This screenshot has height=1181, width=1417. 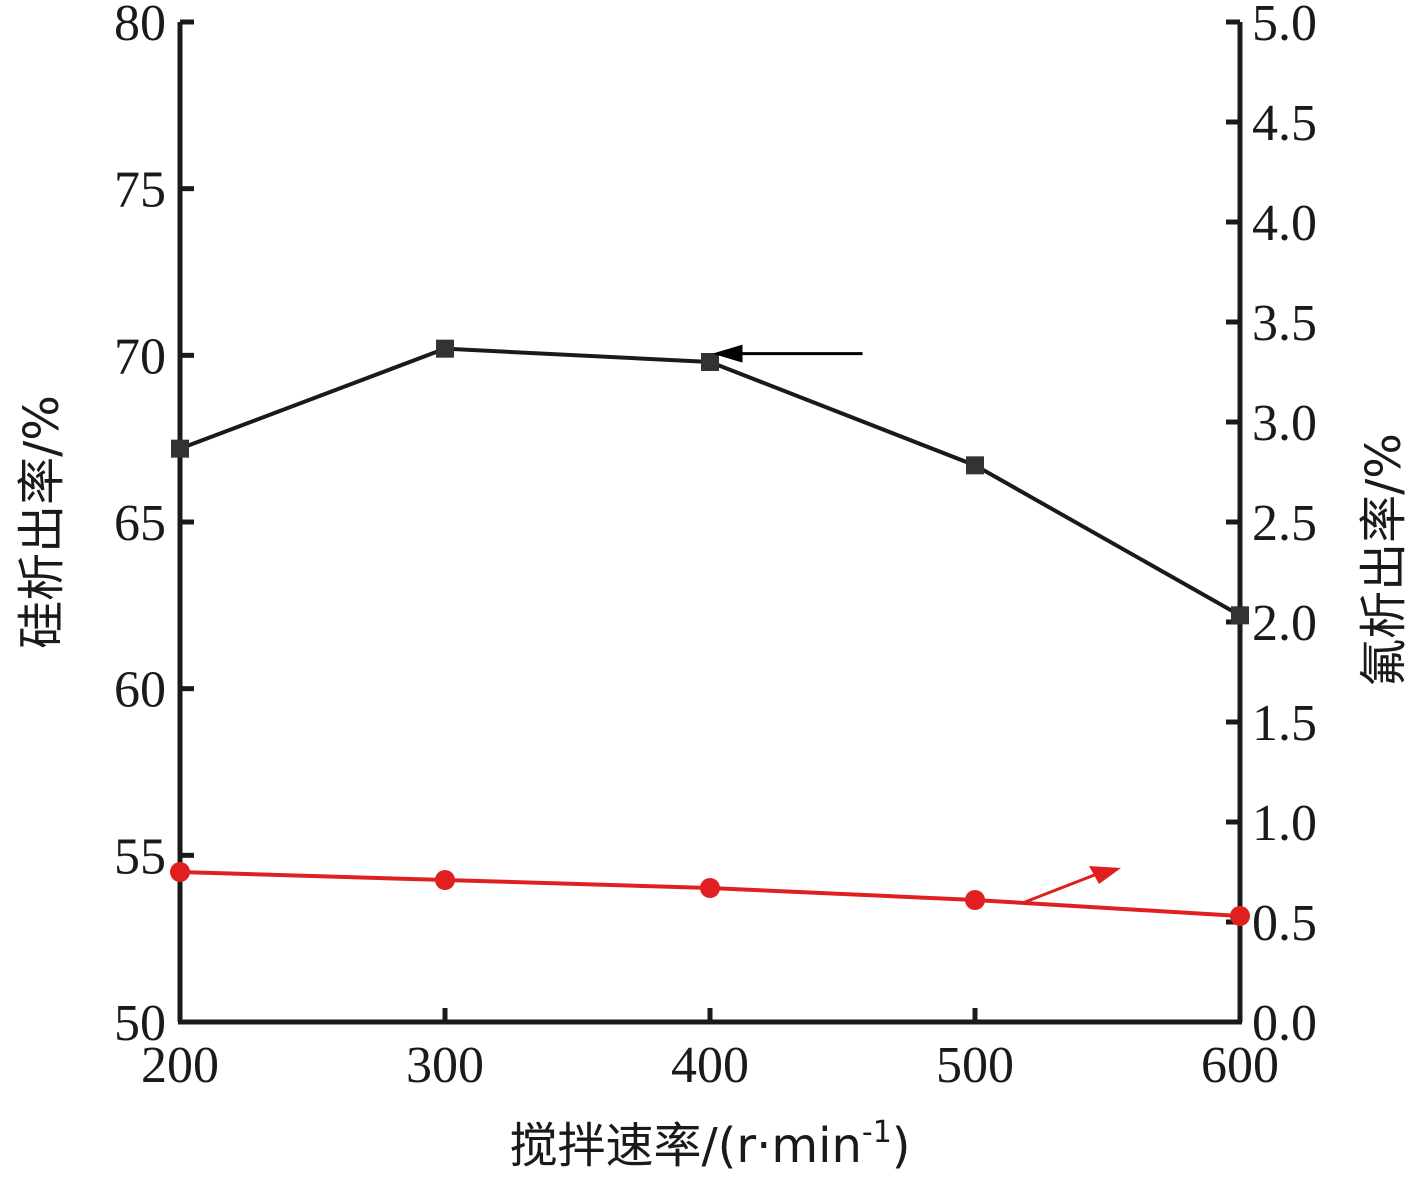 I want to click on right-y-tick-label: 4.5, so click(x=1284, y=123).